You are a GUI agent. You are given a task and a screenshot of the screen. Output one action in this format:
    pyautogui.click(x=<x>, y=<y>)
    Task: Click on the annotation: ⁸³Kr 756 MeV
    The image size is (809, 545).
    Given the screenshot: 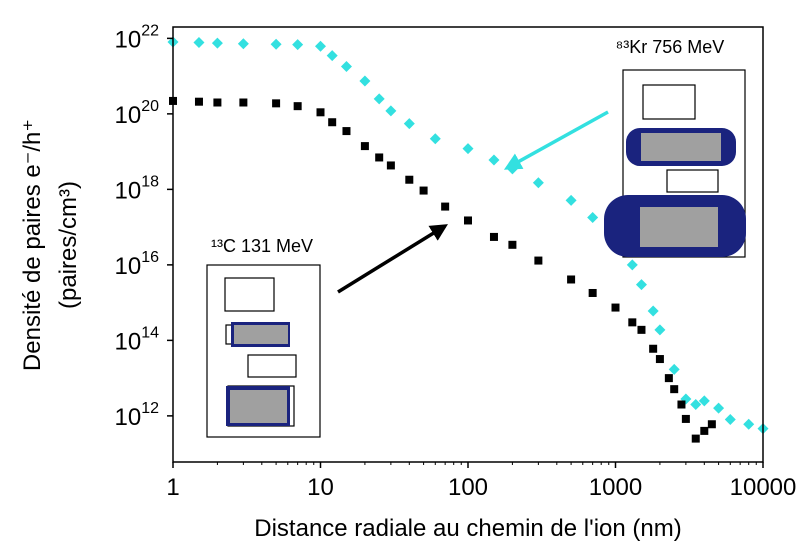 What is the action you would take?
    pyautogui.click(x=670, y=47)
    